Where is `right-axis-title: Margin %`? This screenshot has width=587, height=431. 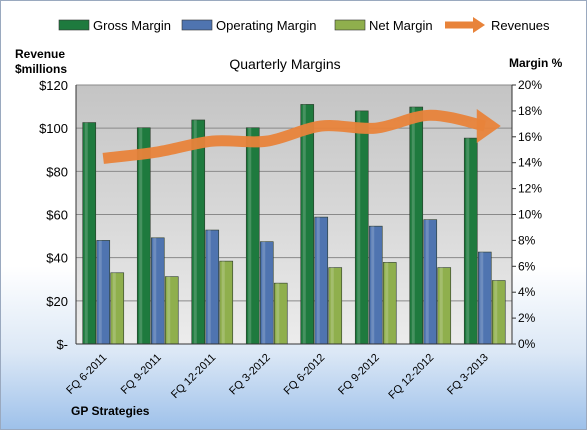
right-axis-title: Margin % is located at coordinates (536, 63).